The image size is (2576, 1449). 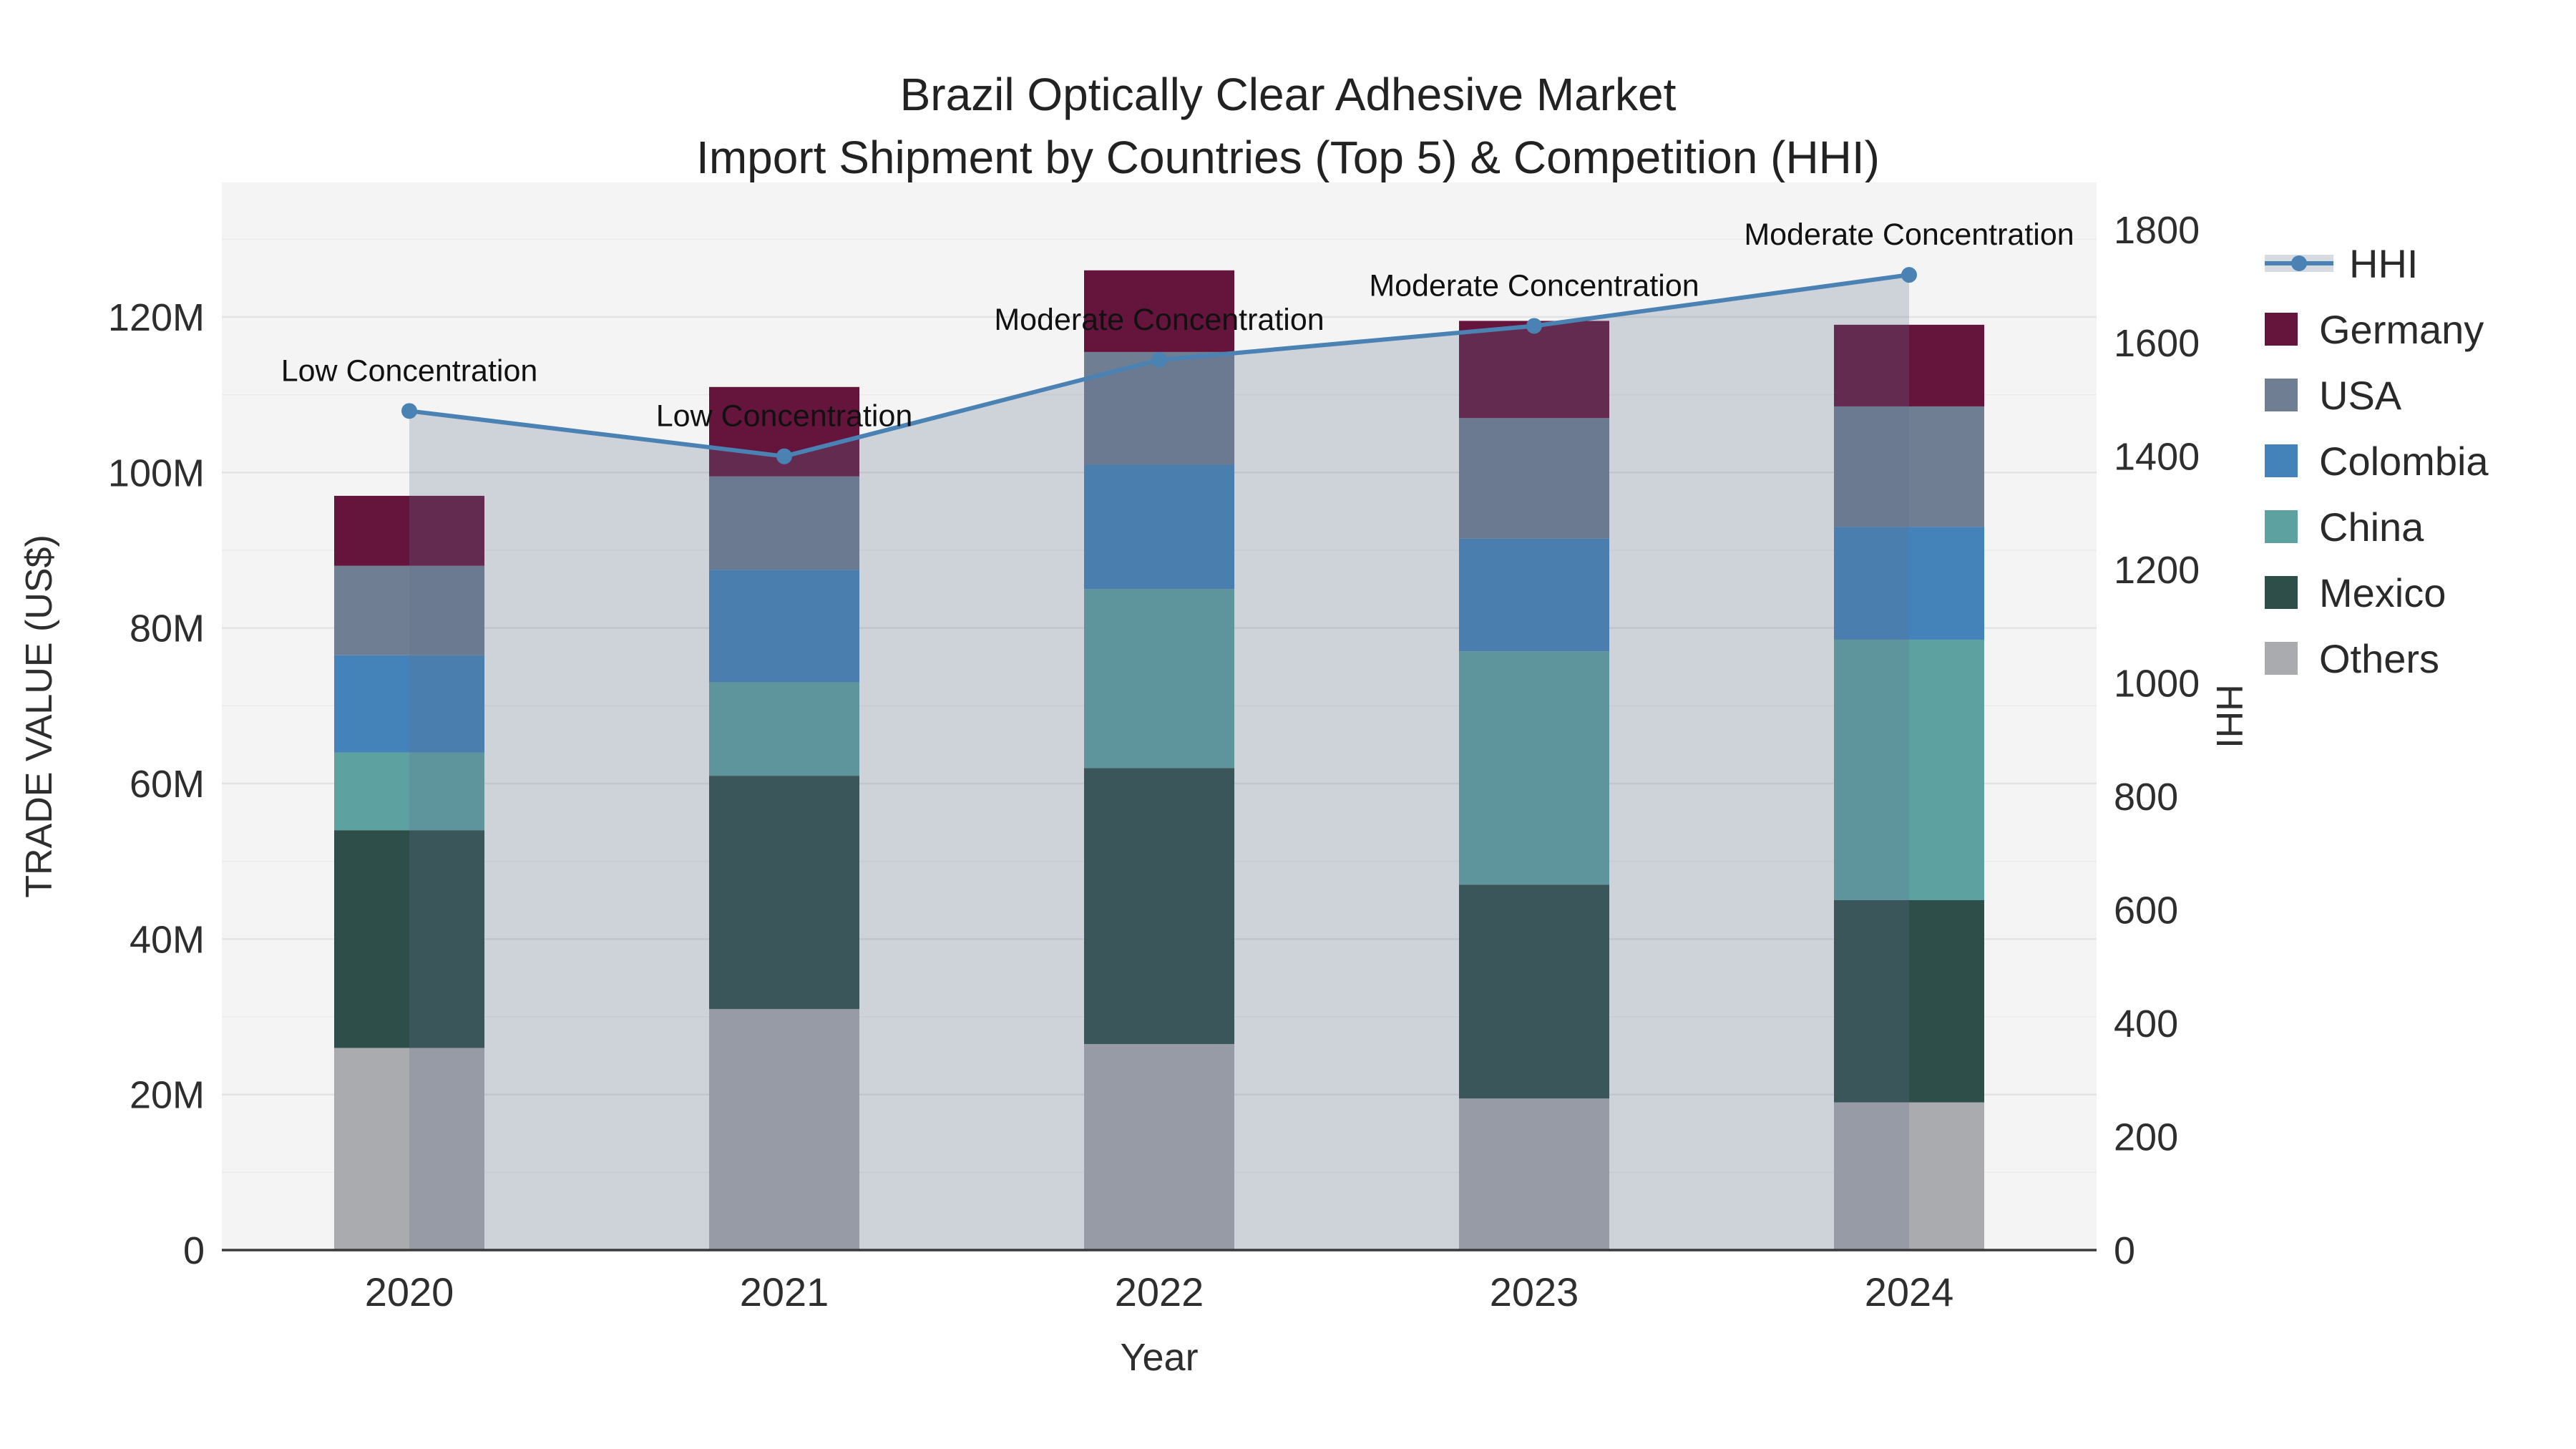 I want to click on hhi-marker-2023, so click(x=1534, y=326).